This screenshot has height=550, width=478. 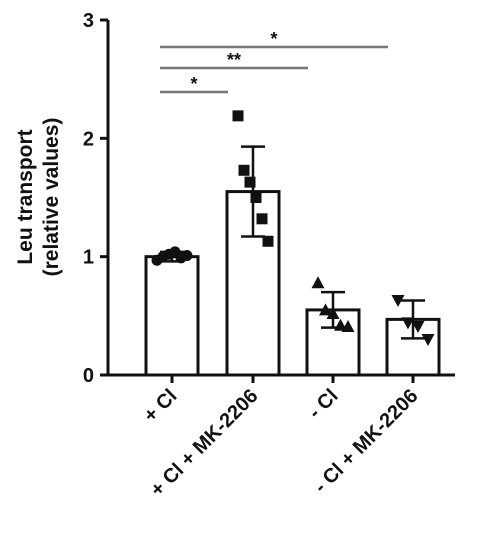 What do you see at coordinates (88, 21) in the screenshot?
I see `y-tick-label: 3` at bounding box center [88, 21].